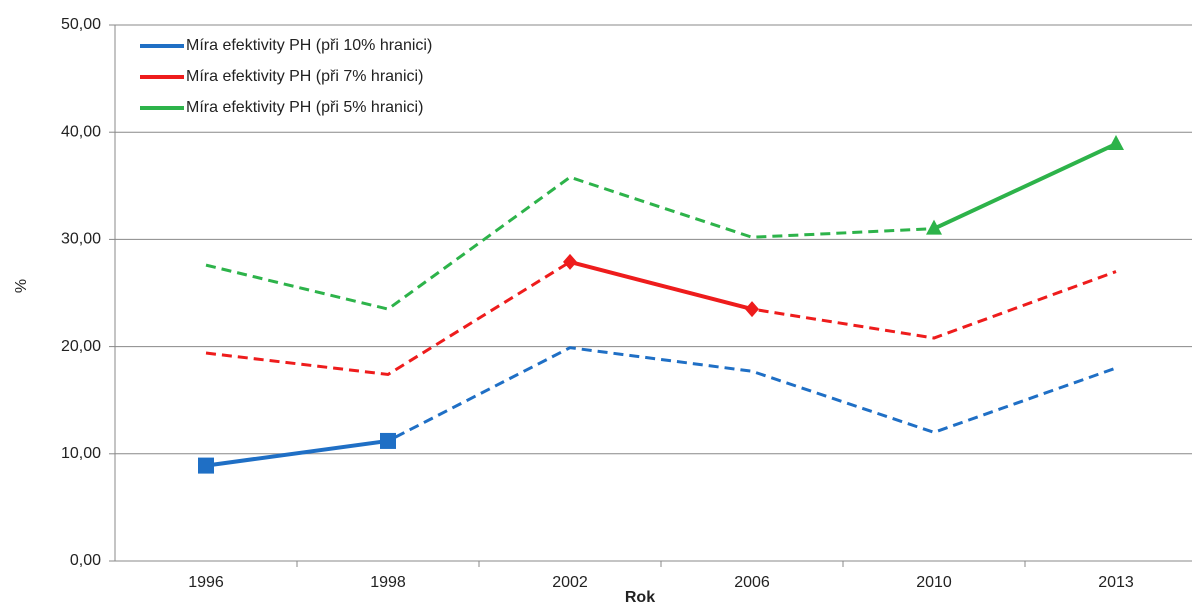 This screenshot has height=609, width=1195. What do you see at coordinates (640, 597) in the screenshot?
I see `x-axis-label: Rok` at bounding box center [640, 597].